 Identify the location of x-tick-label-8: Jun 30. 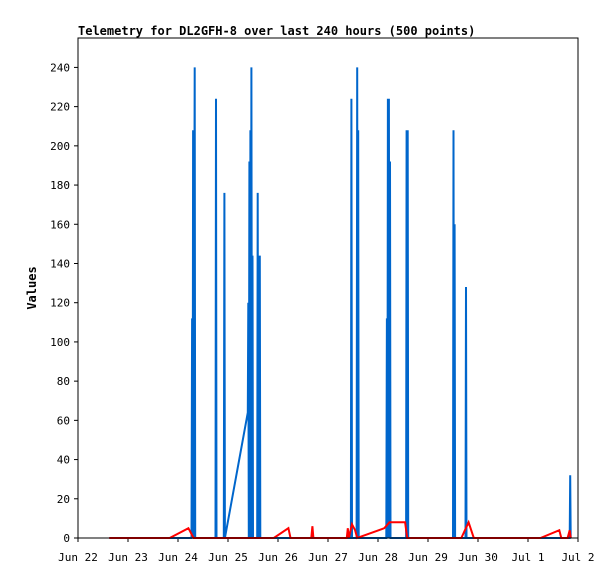
(478, 557).